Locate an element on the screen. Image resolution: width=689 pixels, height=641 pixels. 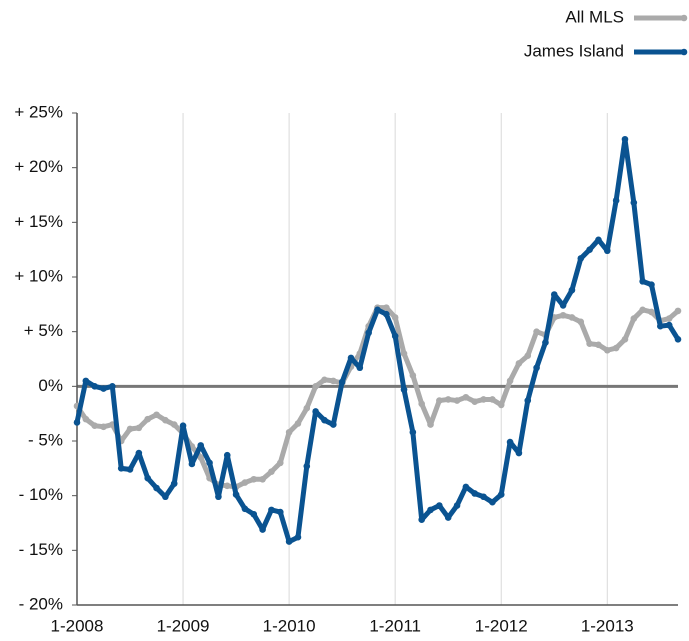
y-tick-label: 0% is located at coordinates (50, 385).